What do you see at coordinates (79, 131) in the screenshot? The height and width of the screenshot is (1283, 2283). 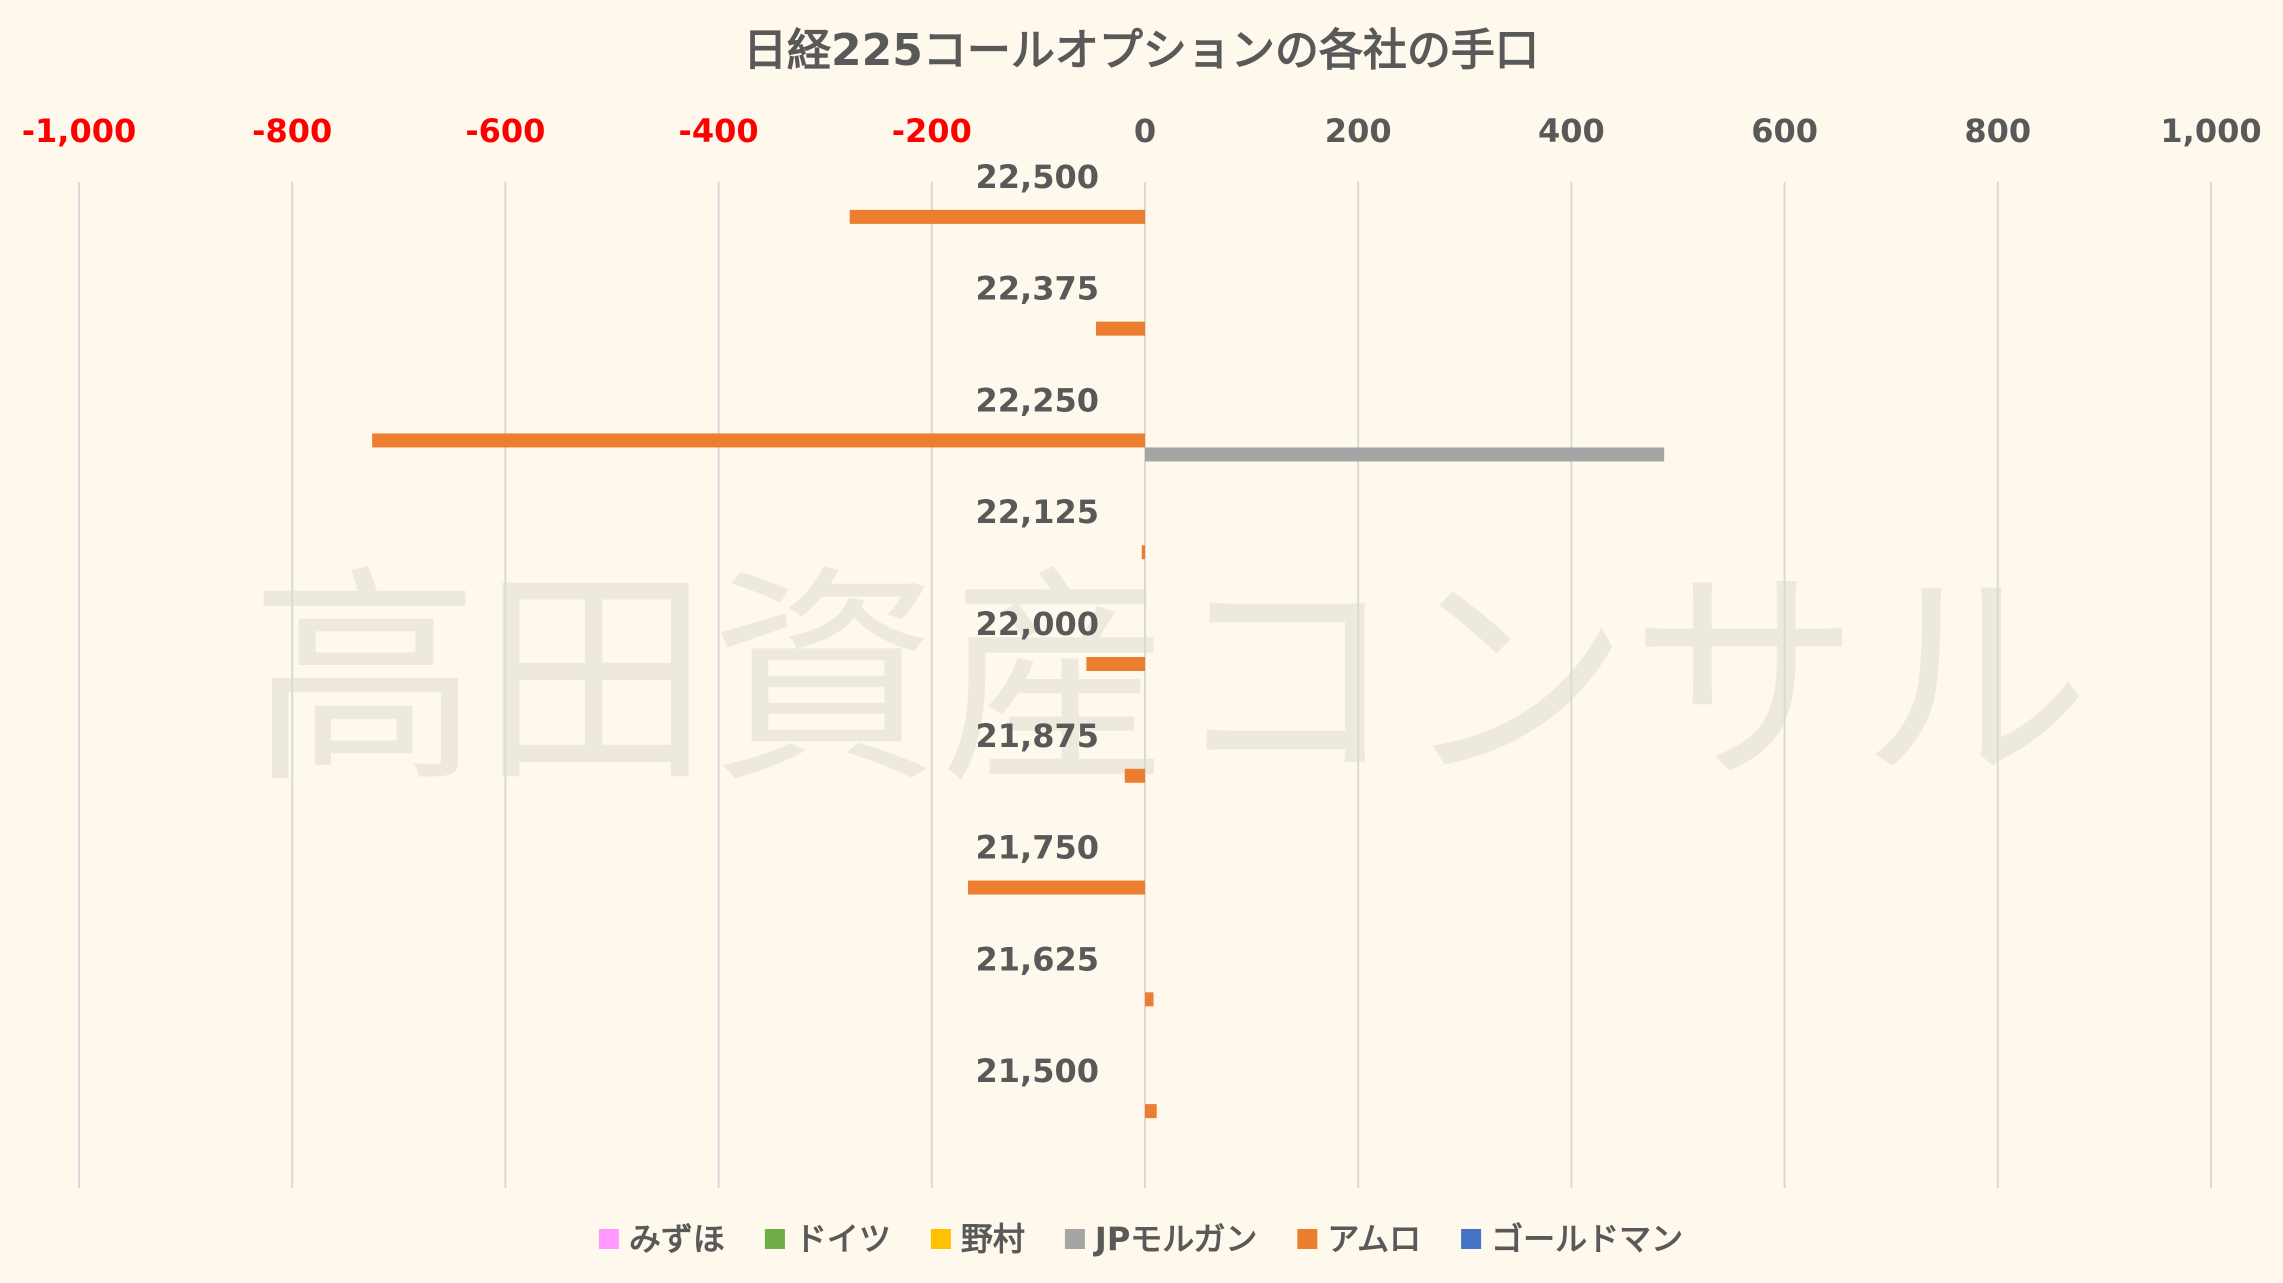 I see `x-tick-label: -1,000` at bounding box center [79, 131].